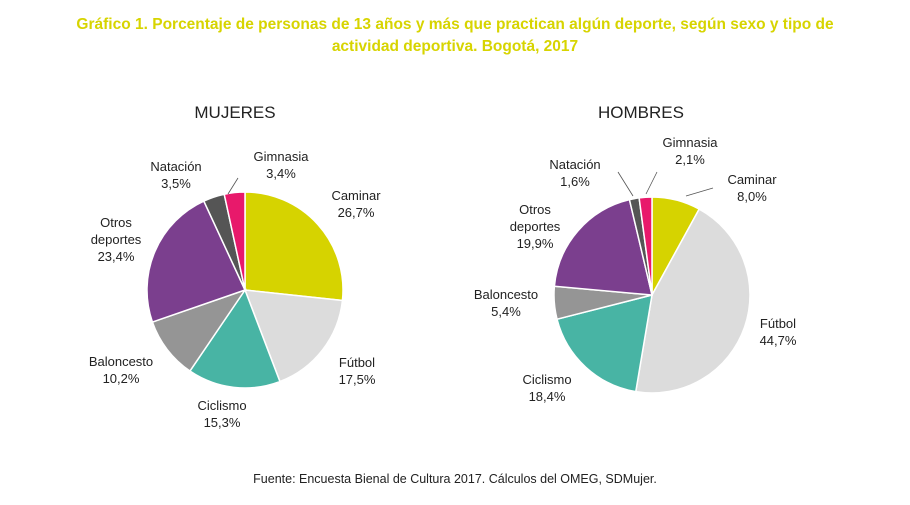 This screenshot has height=505, width=910. I want to click on leader-line-hombres-gimnasia, so click(651, 183).